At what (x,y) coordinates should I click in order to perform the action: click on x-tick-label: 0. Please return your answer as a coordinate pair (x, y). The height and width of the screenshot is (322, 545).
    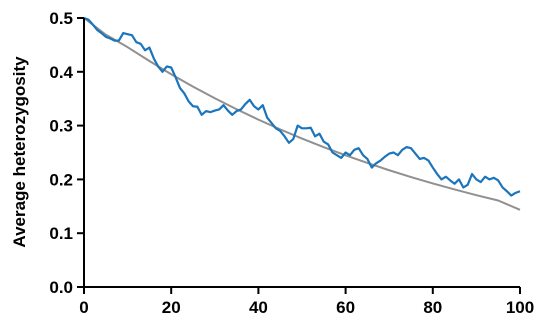
    Looking at the image, I should click on (83, 307).